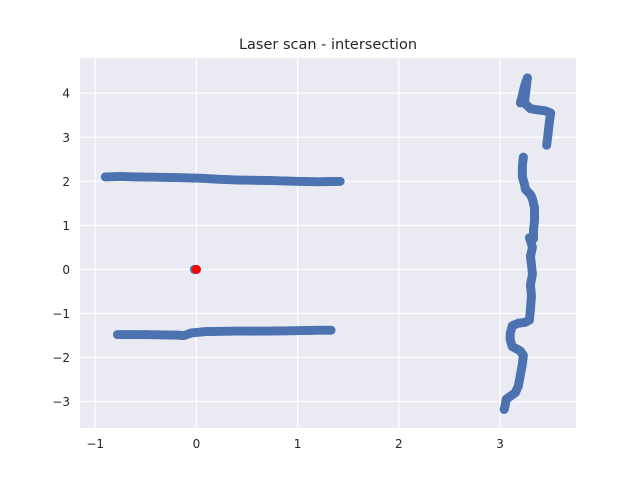 This screenshot has width=640, height=480. What do you see at coordinates (66, 138) in the screenshot?
I see `y-tick-label: 3` at bounding box center [66, 138].